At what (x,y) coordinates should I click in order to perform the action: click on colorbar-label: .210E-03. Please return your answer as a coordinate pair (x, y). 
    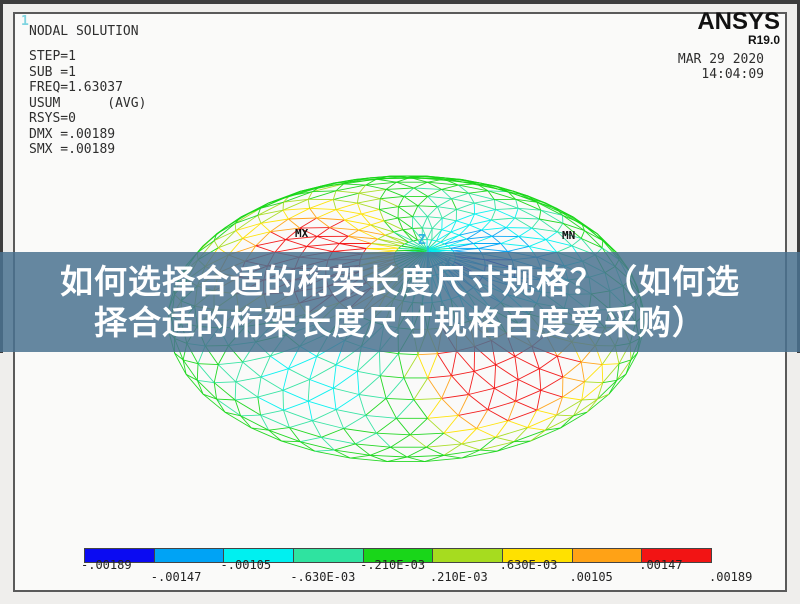
    Looking at the image, I should click on (458, 577).